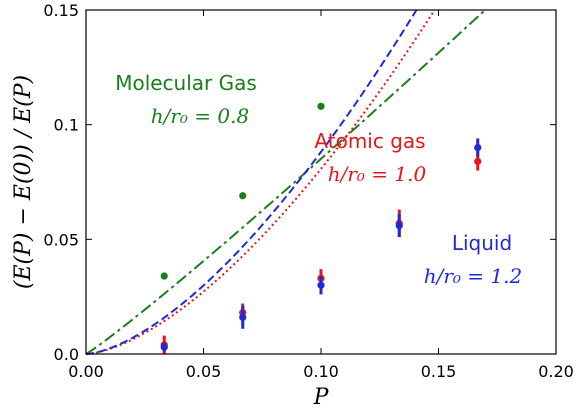 The image size is (581, 413). I want to click on y-tick-label: 0.05, so click(61, 239).